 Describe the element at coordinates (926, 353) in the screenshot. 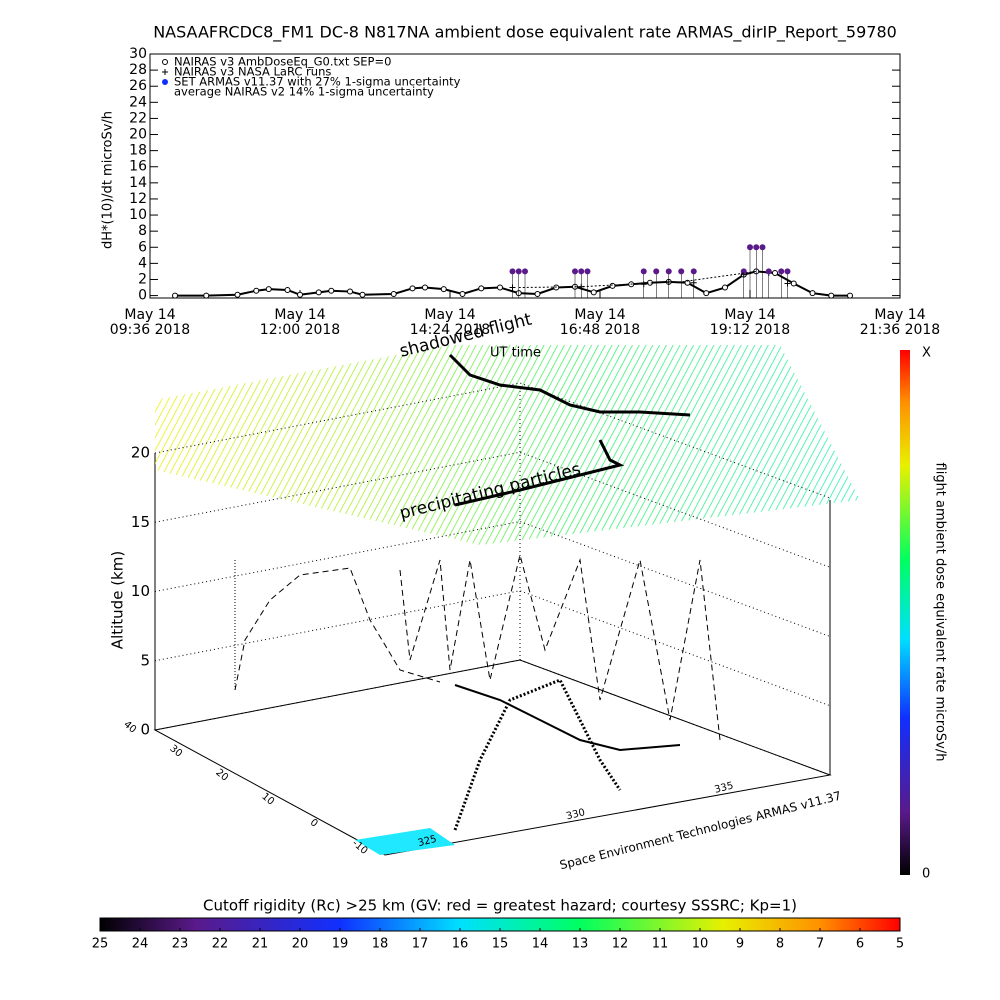

I see `colorbar-top: X` at that location.